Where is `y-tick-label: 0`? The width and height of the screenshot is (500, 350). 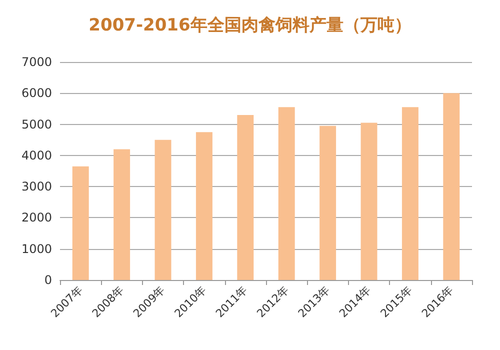
y-tick-label: 0 is located at coordinates (48, 280).